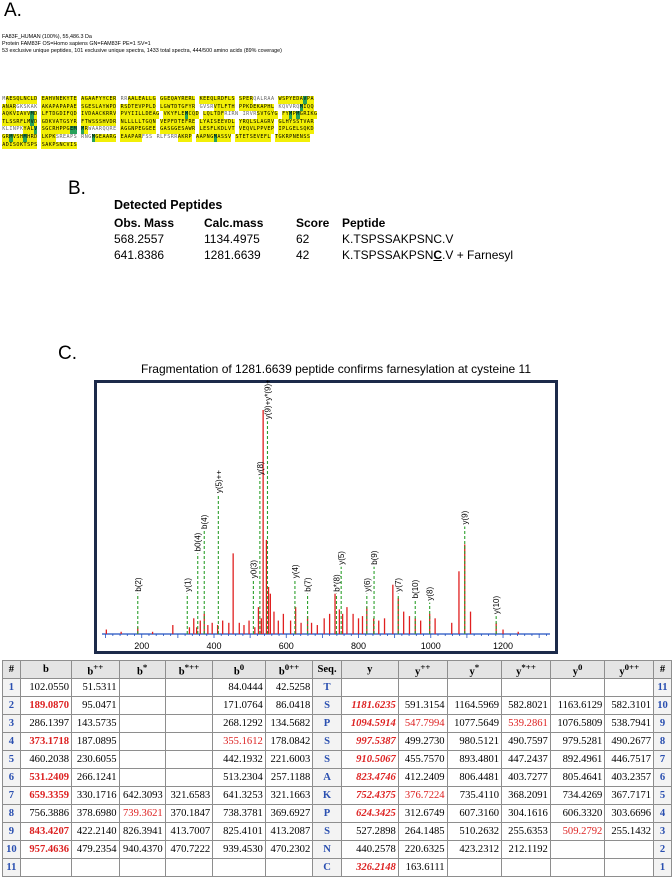 The width and height of the screenshot is (672, 877). Describe the element at coordinates (526, 723) in the screenshot. I see `ion-mass: 539.2861` at that location.